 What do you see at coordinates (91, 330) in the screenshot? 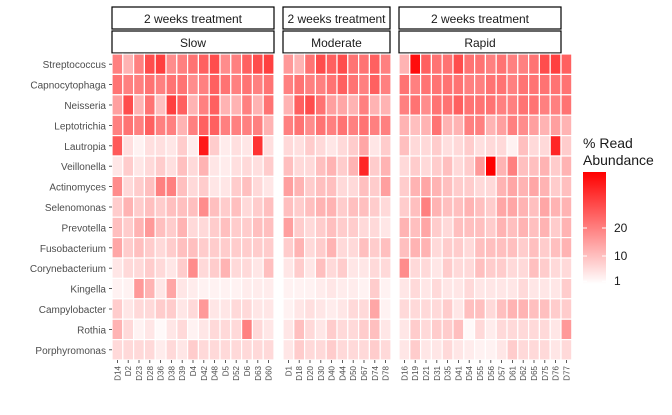
I see `y-tick-label: Rothia` at bounding box center [91, 330].